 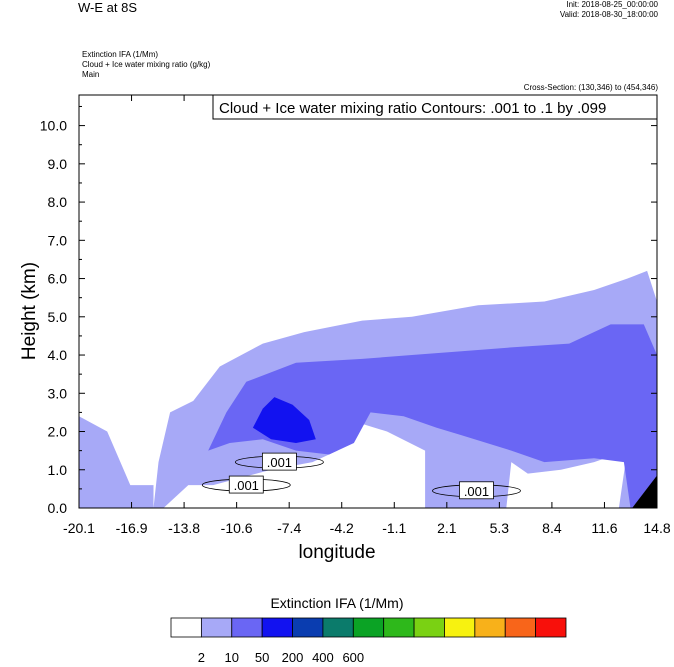 What do you see at coordinates (29, 311) in the screenshot?
I see `y-axis-label: Height (km)` at bounding box center [29, 311].